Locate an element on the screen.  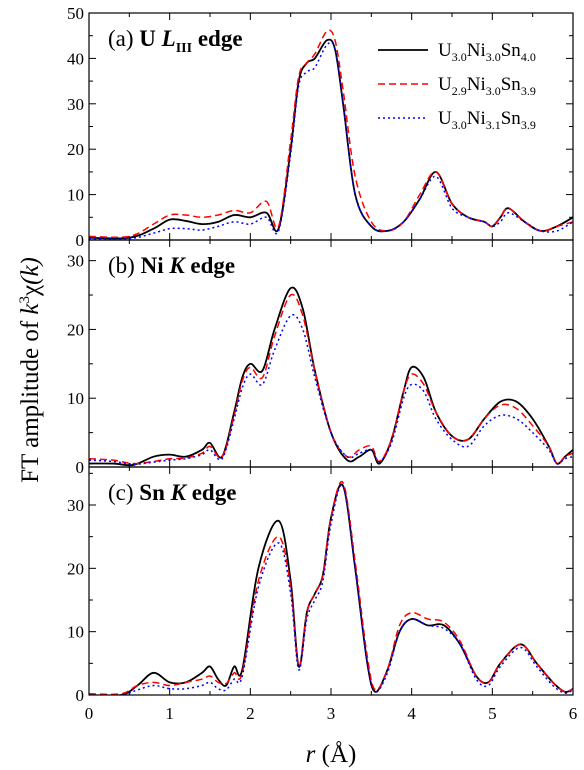
x-axis-title-var: r is located at coordinates (311, 754).